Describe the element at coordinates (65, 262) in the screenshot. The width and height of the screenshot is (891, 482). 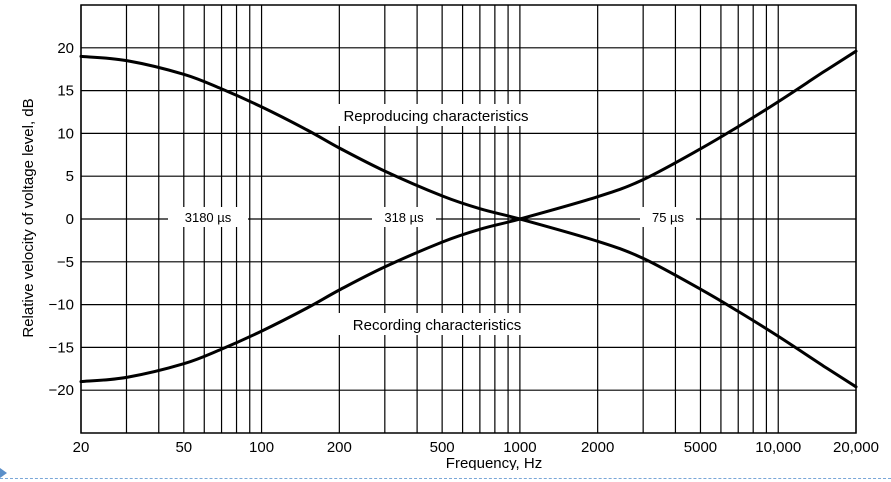
I see `y-tick-label: −5` at that location.